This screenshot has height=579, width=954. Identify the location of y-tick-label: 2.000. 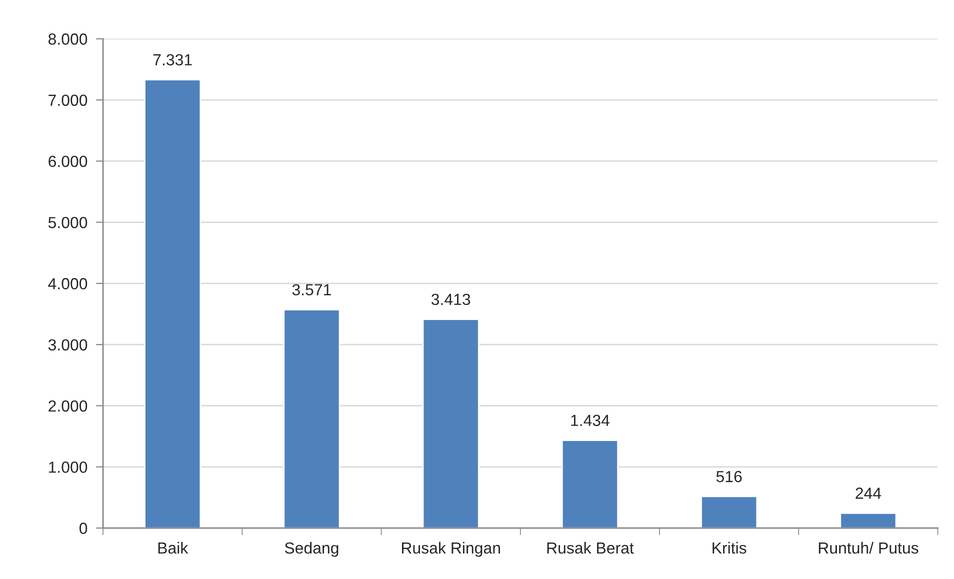
(68, 406).